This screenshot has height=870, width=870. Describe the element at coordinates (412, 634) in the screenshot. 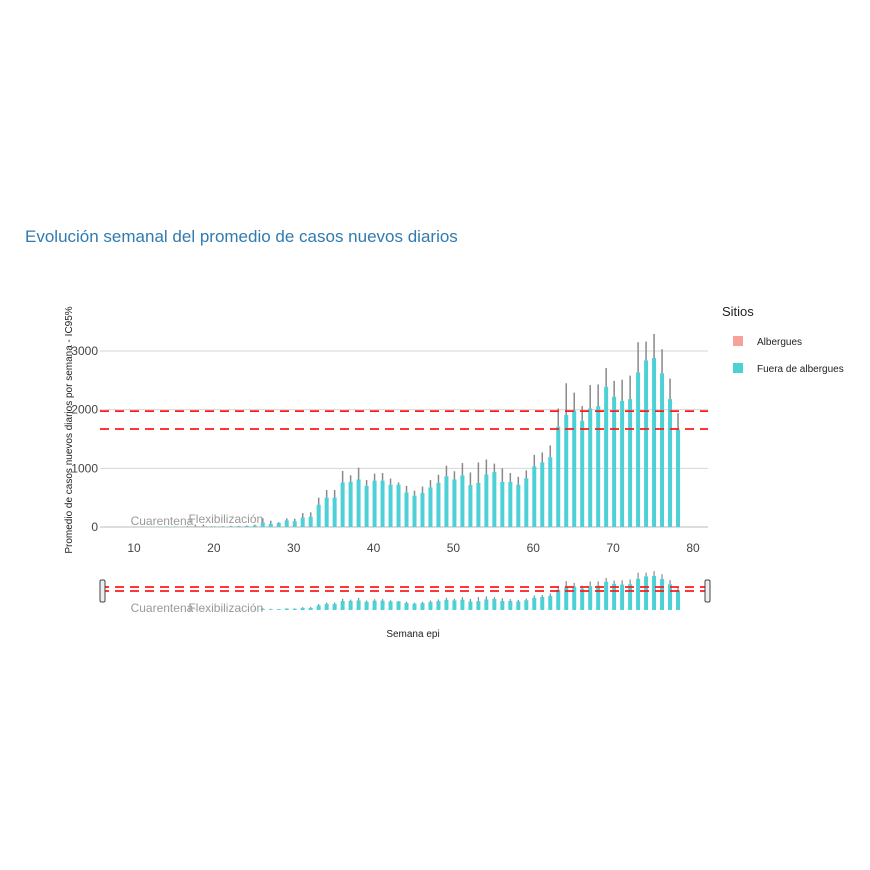

I see `x-axis-label: Semana epi` at that location.